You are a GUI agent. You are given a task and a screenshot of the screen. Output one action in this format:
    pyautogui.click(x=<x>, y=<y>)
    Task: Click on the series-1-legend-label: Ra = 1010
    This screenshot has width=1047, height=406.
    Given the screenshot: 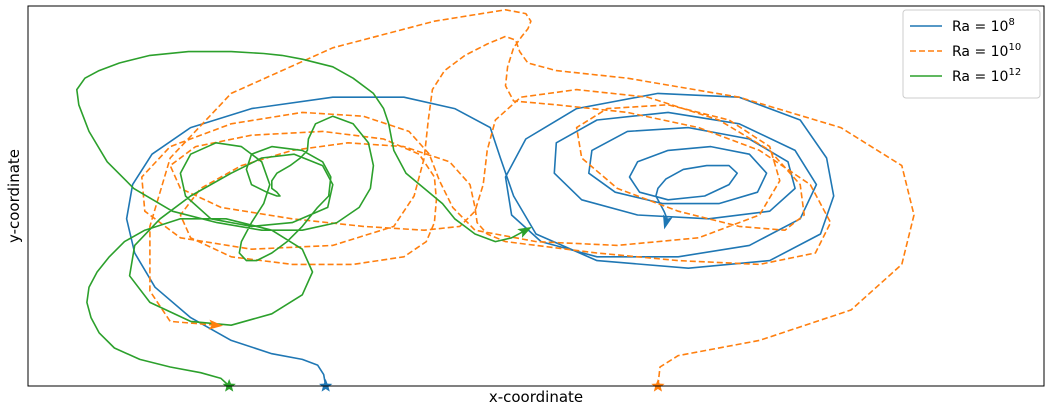 What is the action you would take?
    pyautogui.click(x=986, y=51)
    